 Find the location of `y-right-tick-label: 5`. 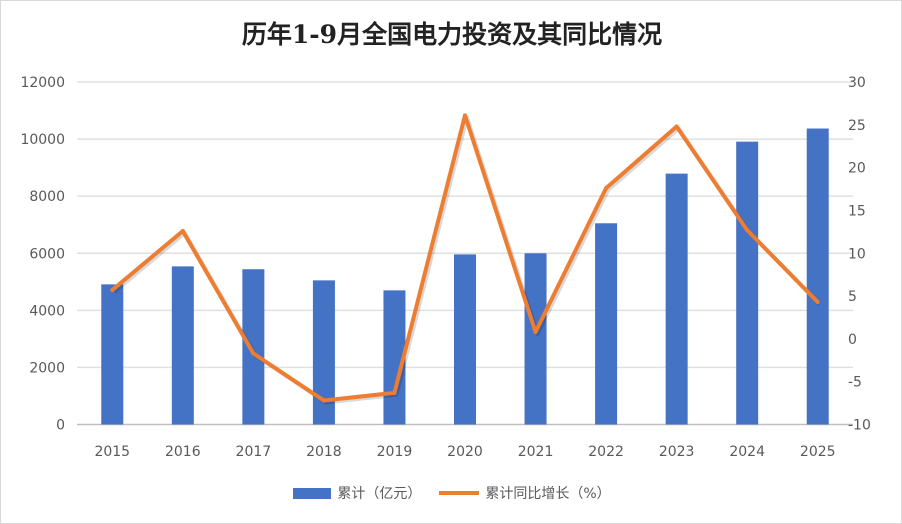

y-right-tick-label: 5 is located at coordinates (852, 297).